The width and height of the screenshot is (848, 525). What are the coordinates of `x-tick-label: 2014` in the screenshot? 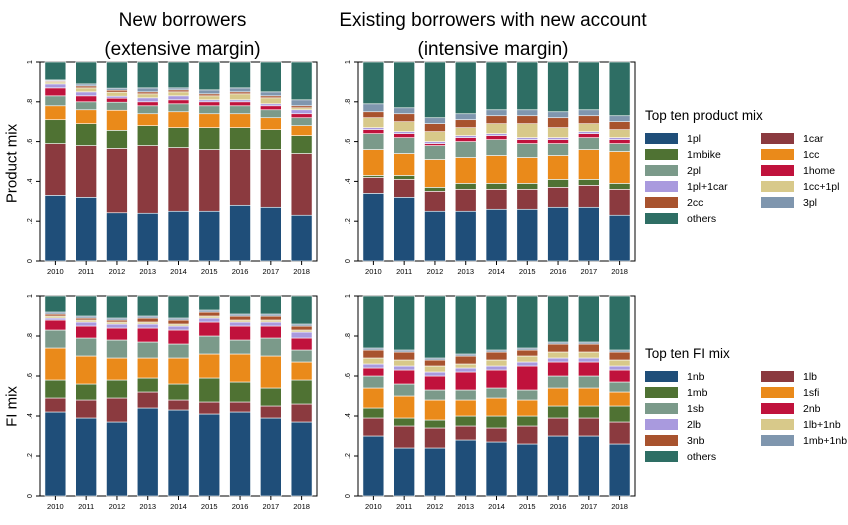 It's located at (178, 506).